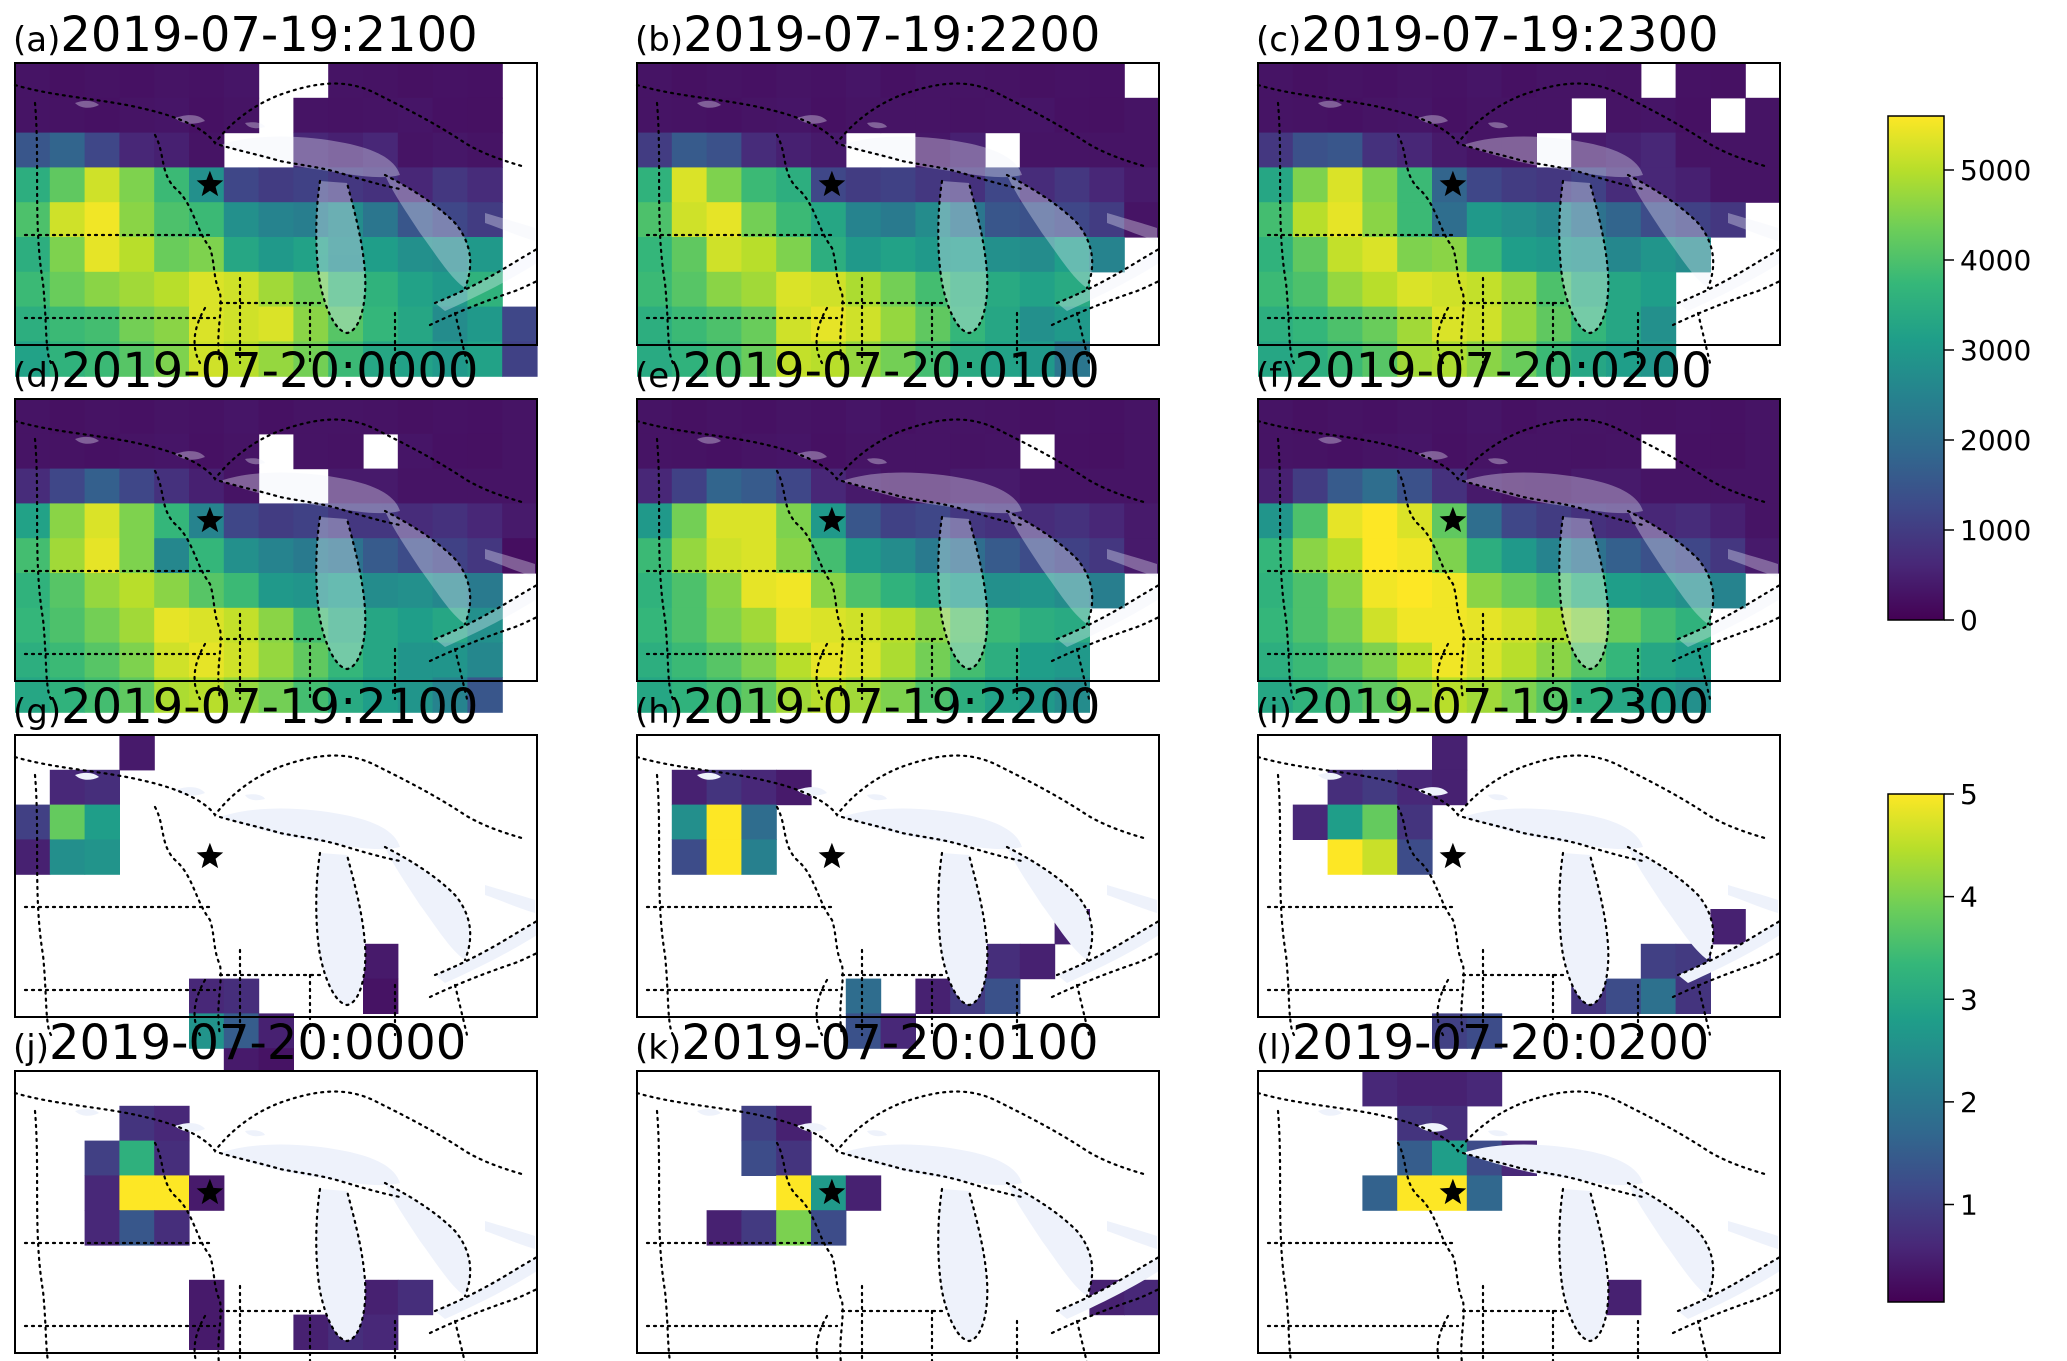  Describe the element at coordinates (658, 376) in the screenshot. I see `panel-tag: (e)` at that location.